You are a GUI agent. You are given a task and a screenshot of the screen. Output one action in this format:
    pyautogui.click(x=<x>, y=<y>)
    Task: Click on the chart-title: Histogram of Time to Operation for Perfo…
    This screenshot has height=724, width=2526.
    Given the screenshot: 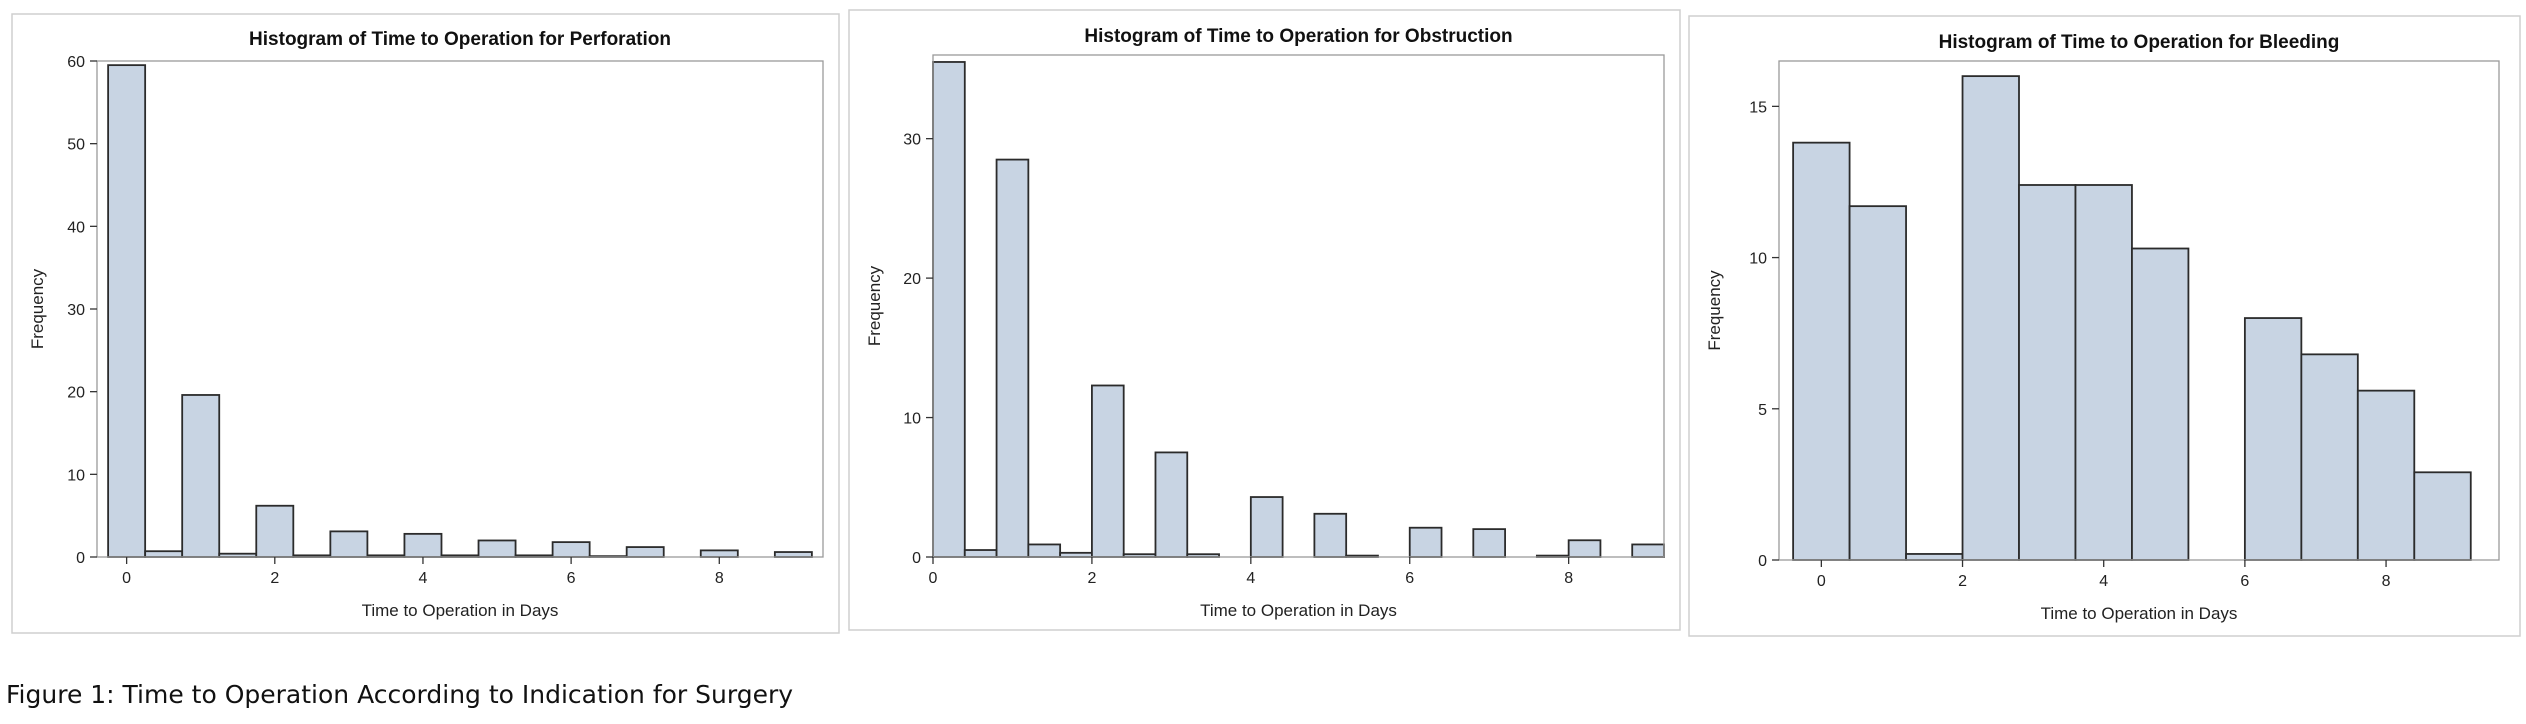 What is the action you would take?
    pyautogui.click(x=460, y=39)
    